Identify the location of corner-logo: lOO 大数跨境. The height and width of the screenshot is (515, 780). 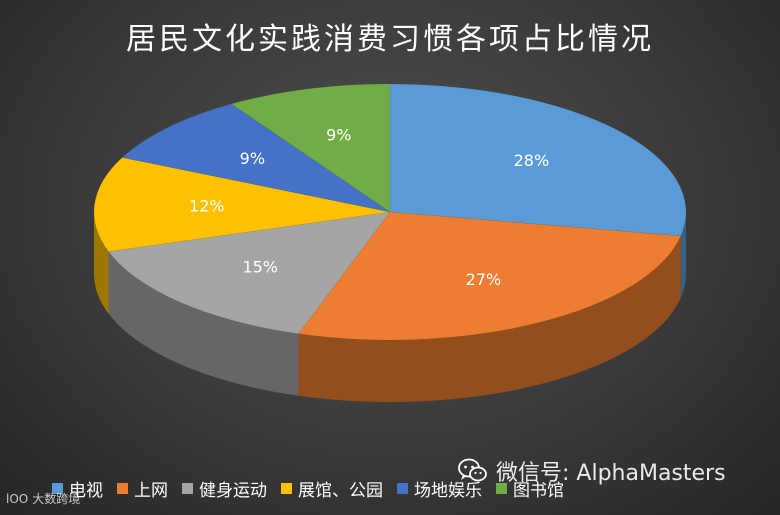
(43, 498).